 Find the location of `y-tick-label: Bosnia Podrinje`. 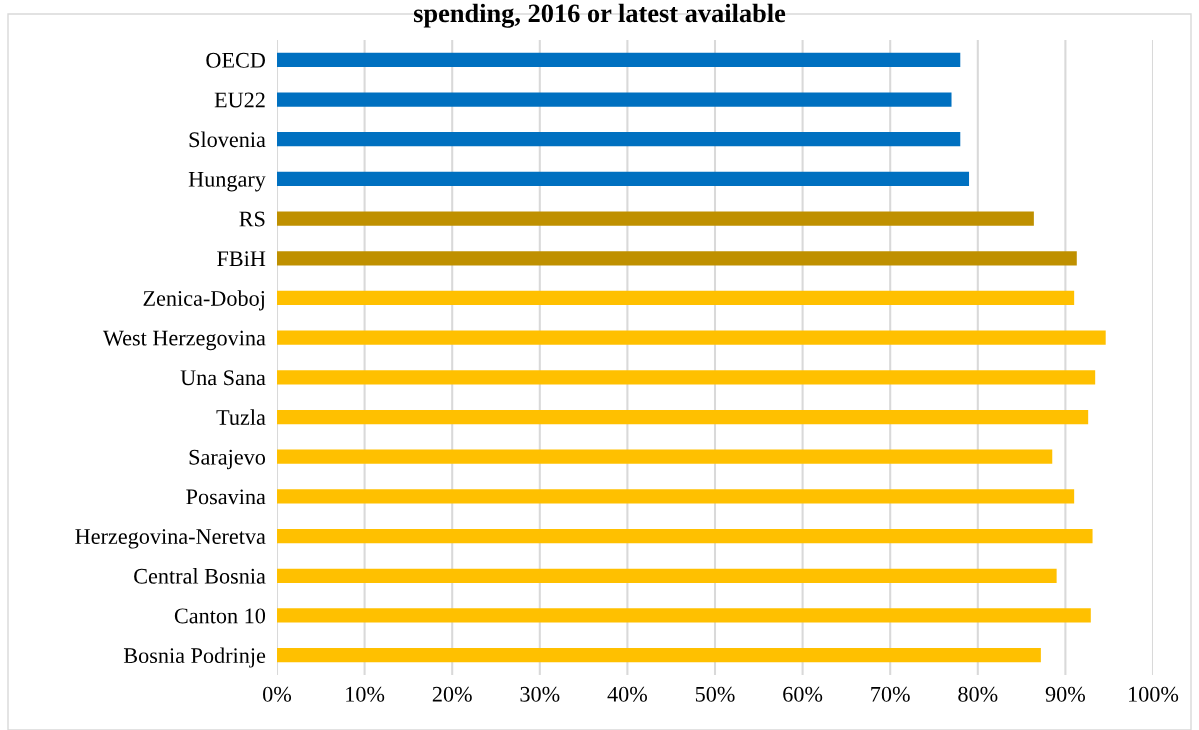

y-tick-label: Bosnia Podrinje is located at coordinates (194, 657).